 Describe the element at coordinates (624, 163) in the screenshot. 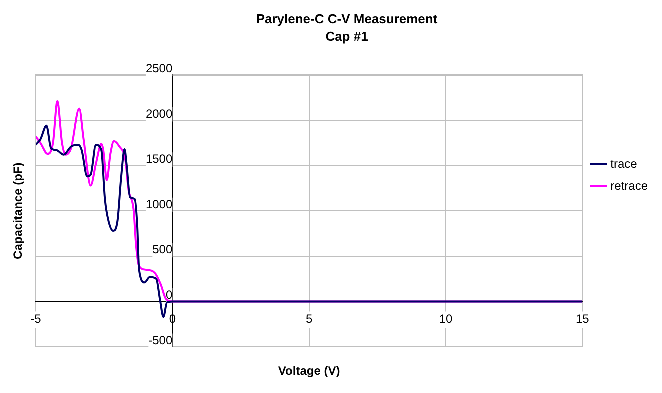

I see `legend-label: trace` at that location.